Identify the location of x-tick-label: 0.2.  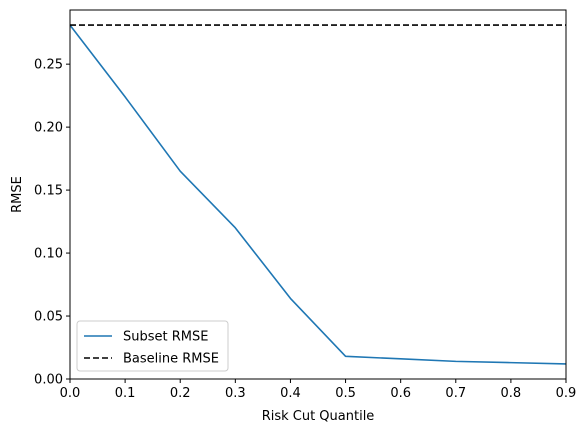
(180, 393).